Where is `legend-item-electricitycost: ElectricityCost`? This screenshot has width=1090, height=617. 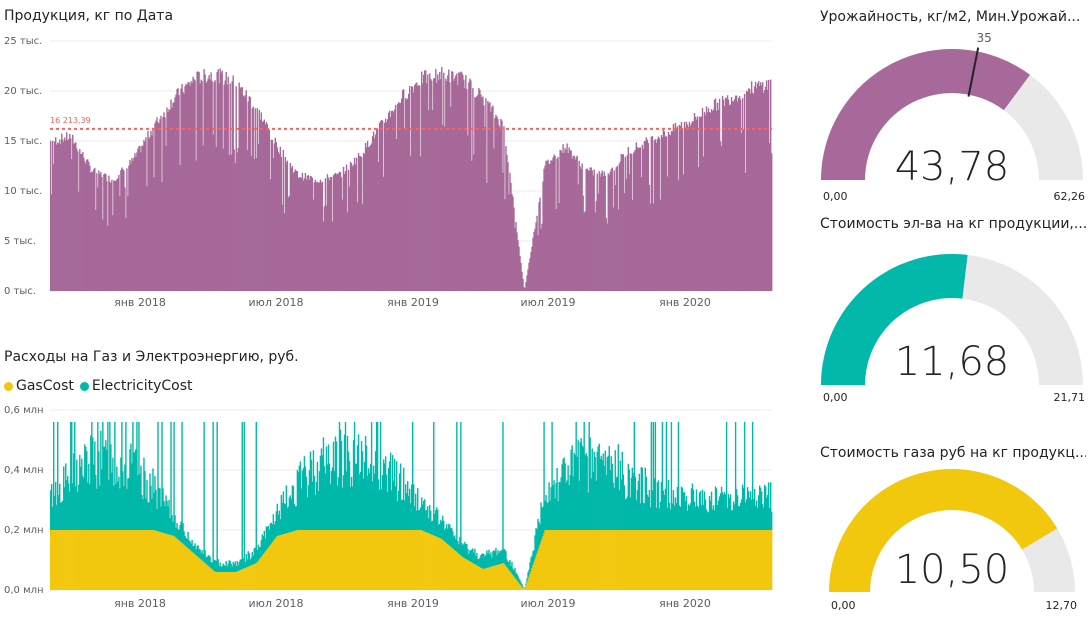
legend-item-electricitycost: ElectricityCost is located at coordinates (136, 386).